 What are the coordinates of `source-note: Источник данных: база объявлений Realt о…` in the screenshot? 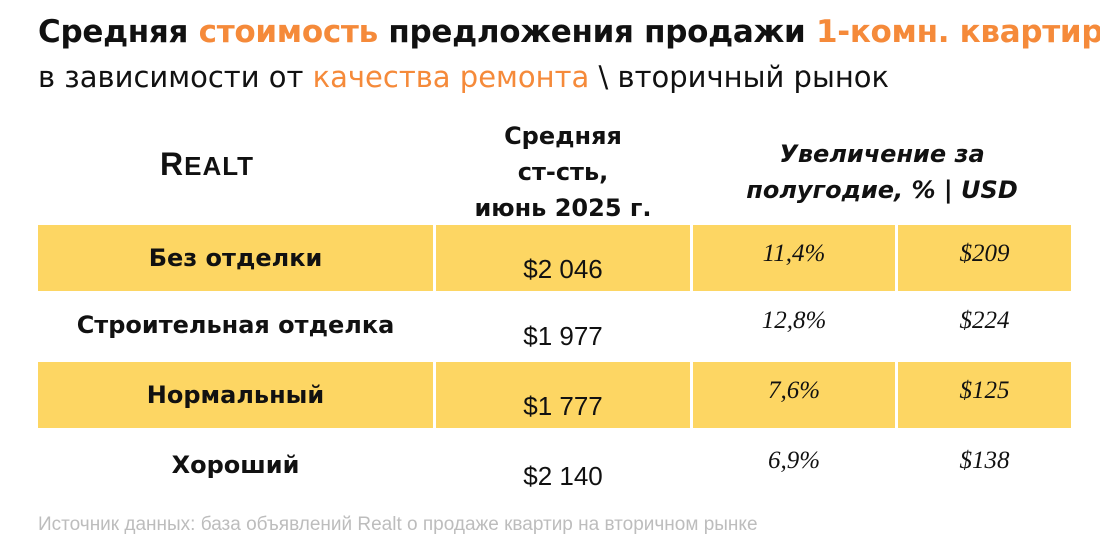 It's located at (398, 524).